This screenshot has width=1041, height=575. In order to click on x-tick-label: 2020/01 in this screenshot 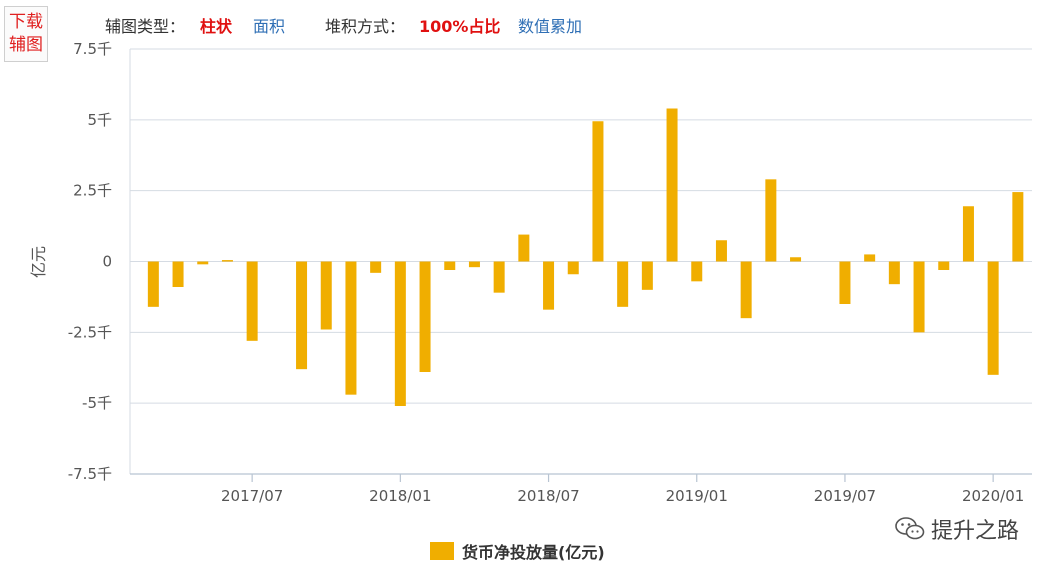, I will do `click(993, 496)`.